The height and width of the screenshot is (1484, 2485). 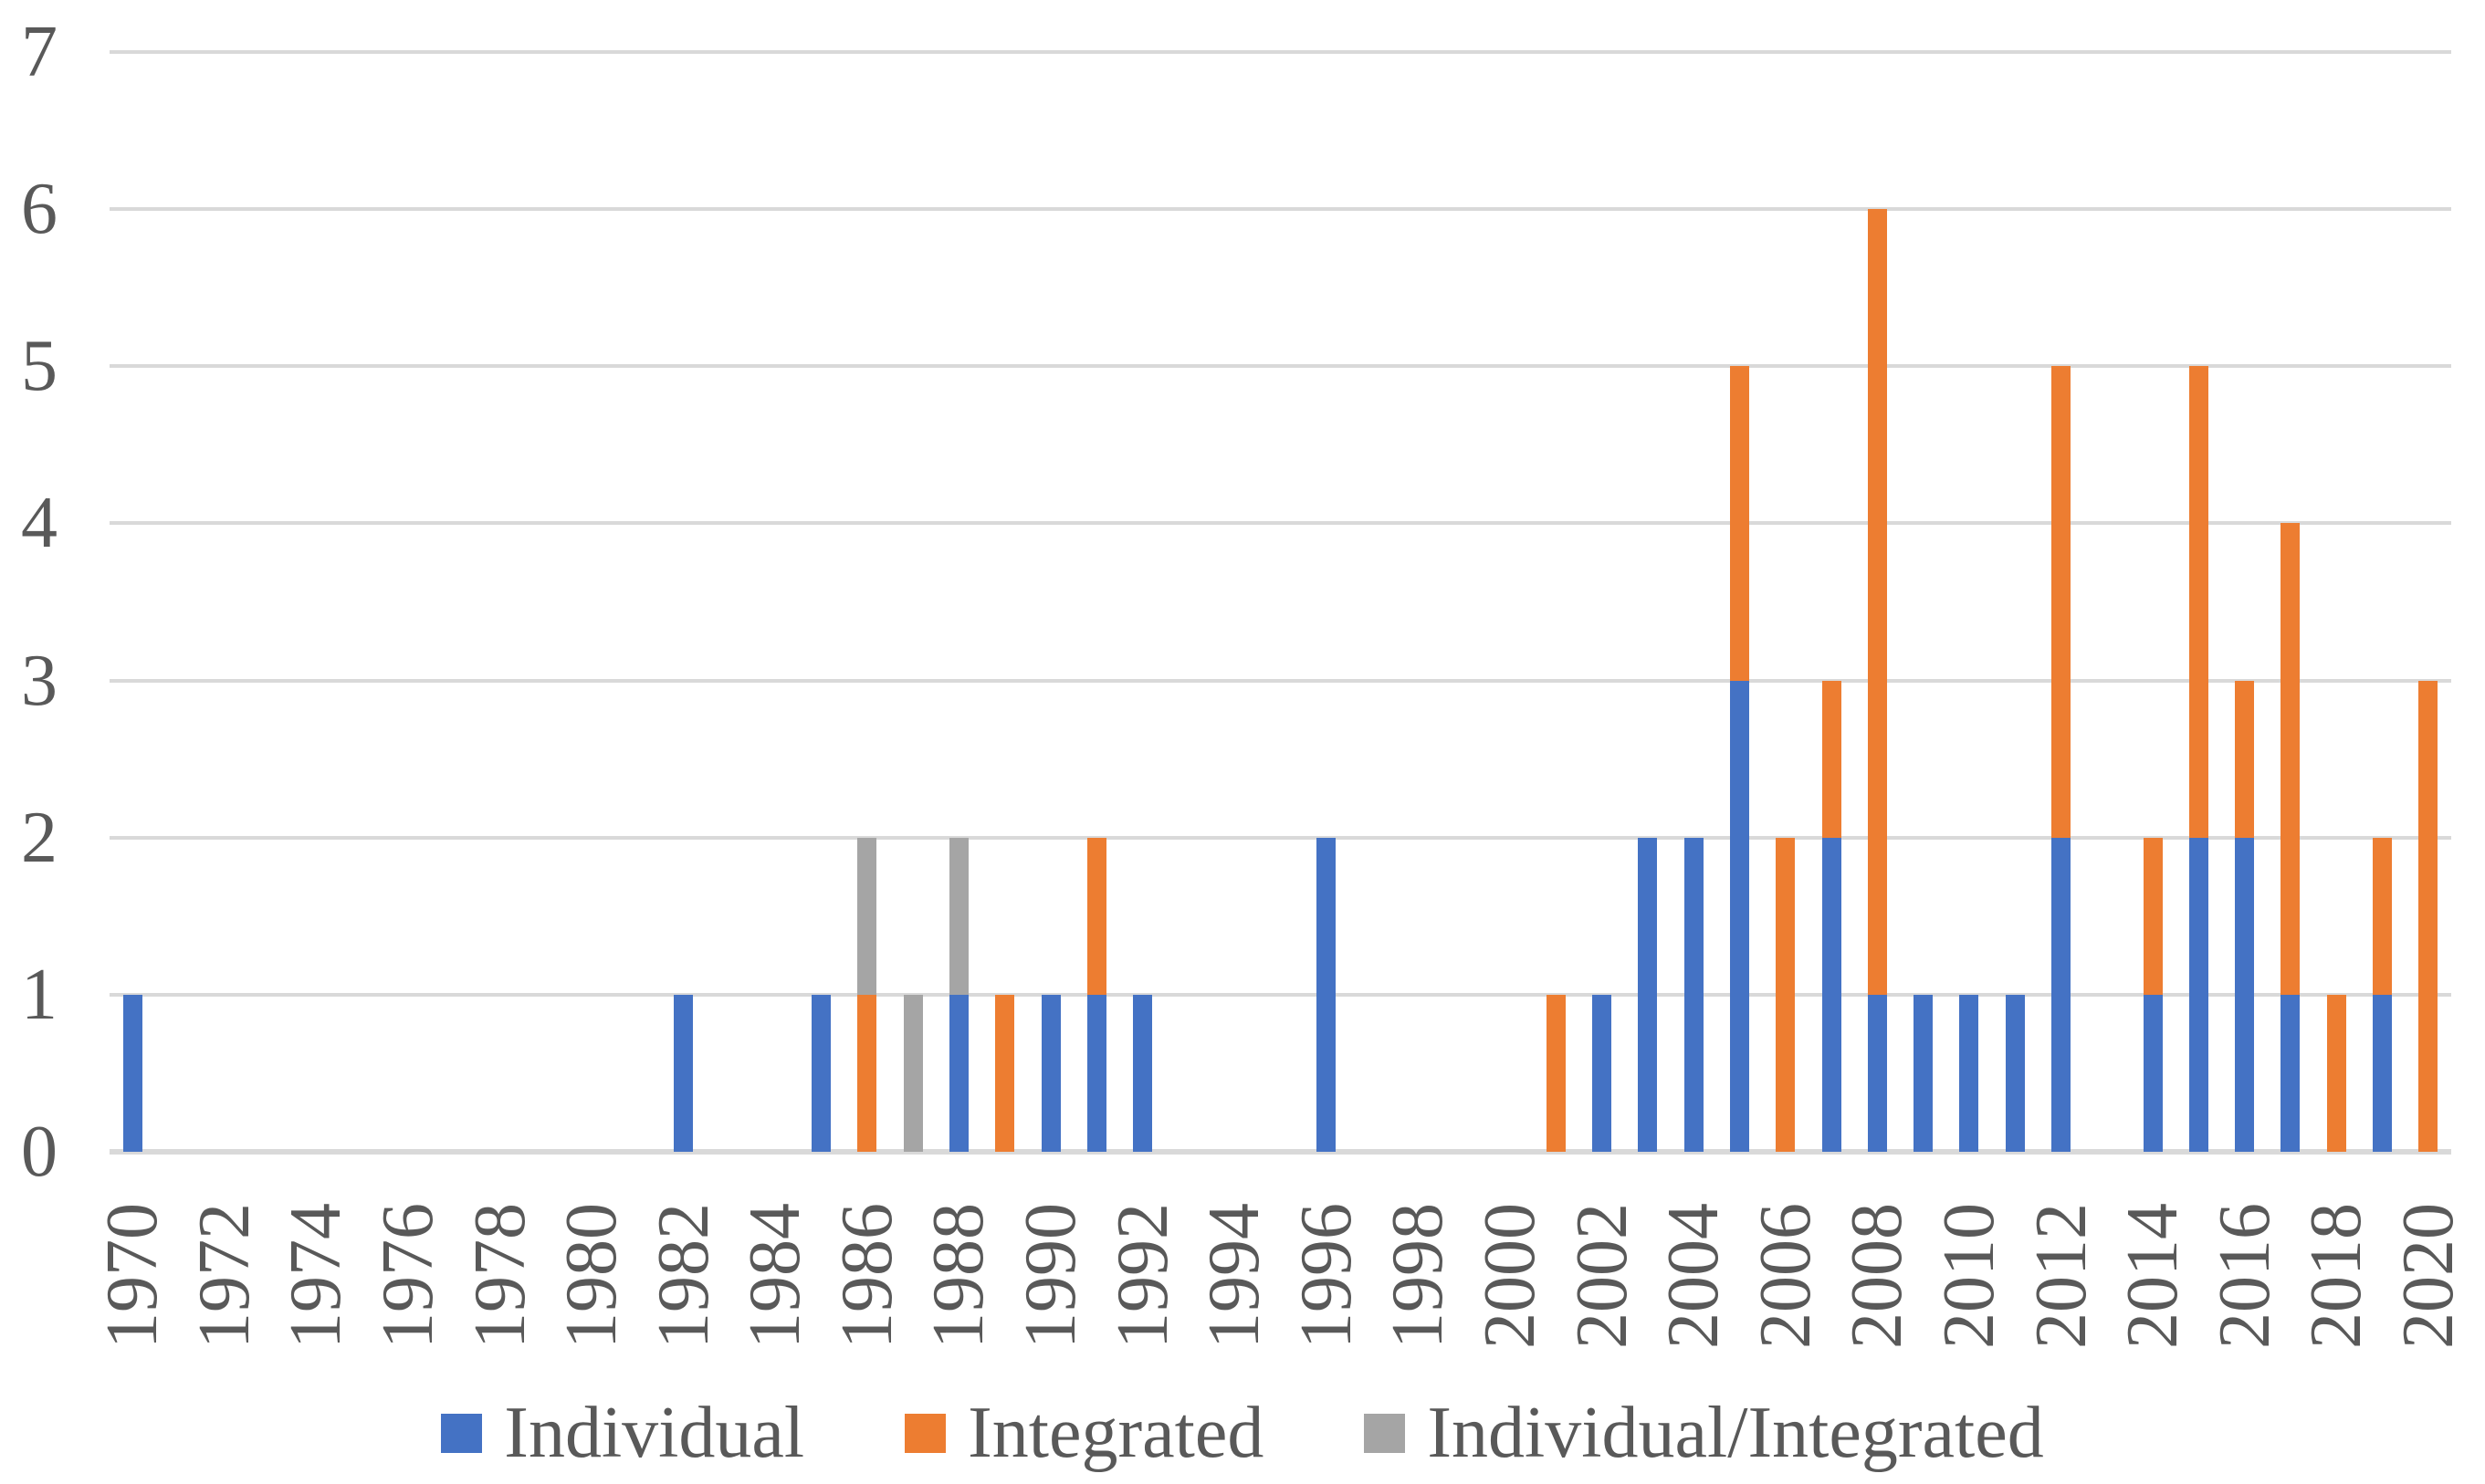 I want to click on bar-segment-2018, so click(x=2336, y=1073).